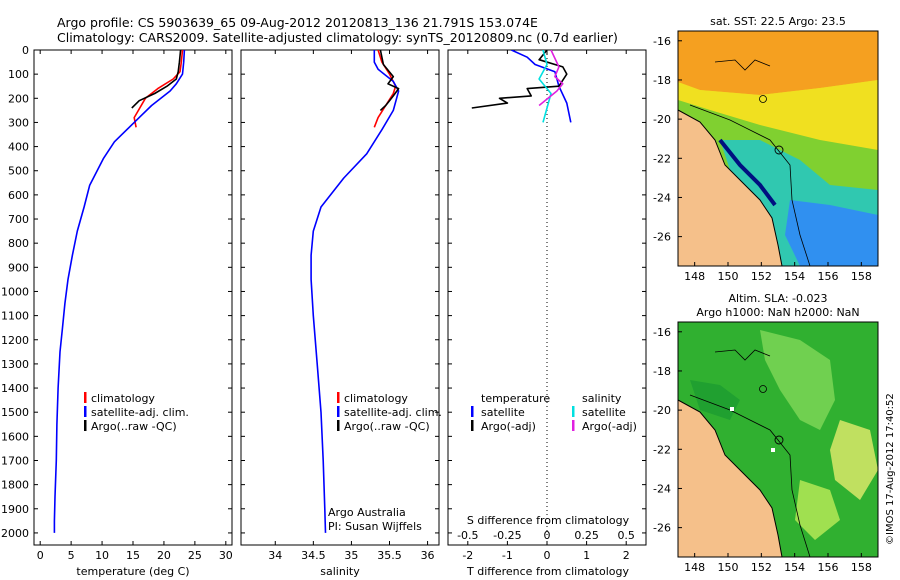 This screenshot has height=580, width=900. I want to click on x-tick-label: 25, so click(195, 555).